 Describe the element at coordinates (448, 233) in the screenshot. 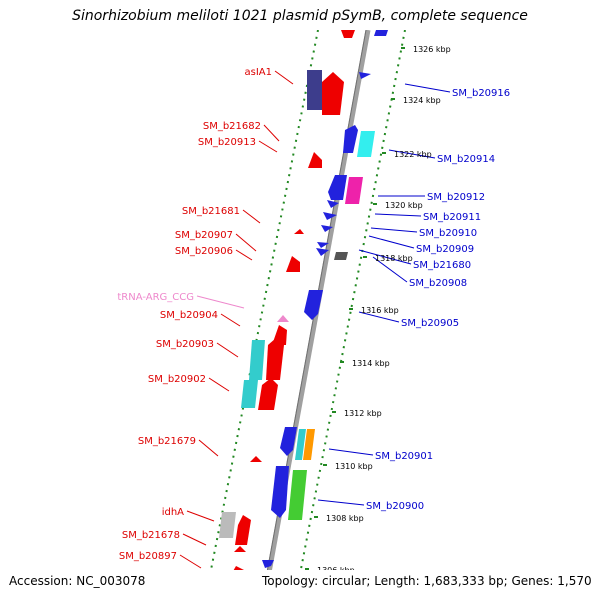

I see `right-gene-label: SM_b20910` at that location.